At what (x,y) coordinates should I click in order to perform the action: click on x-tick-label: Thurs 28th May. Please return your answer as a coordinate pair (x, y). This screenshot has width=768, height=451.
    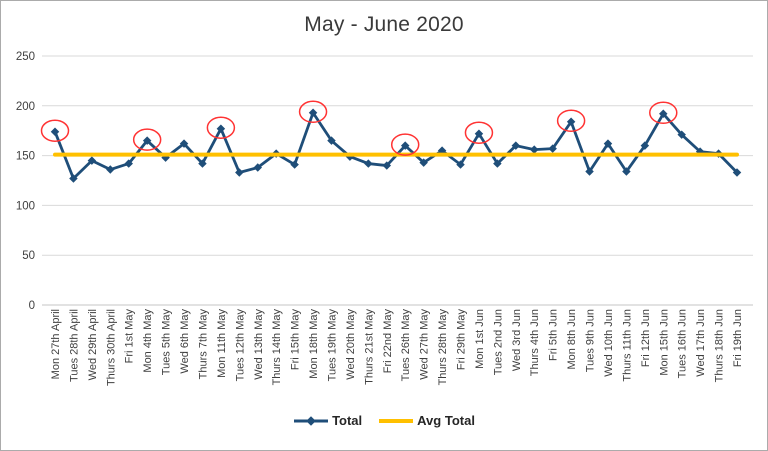
    Looking at the image, I should click on (443, 347).